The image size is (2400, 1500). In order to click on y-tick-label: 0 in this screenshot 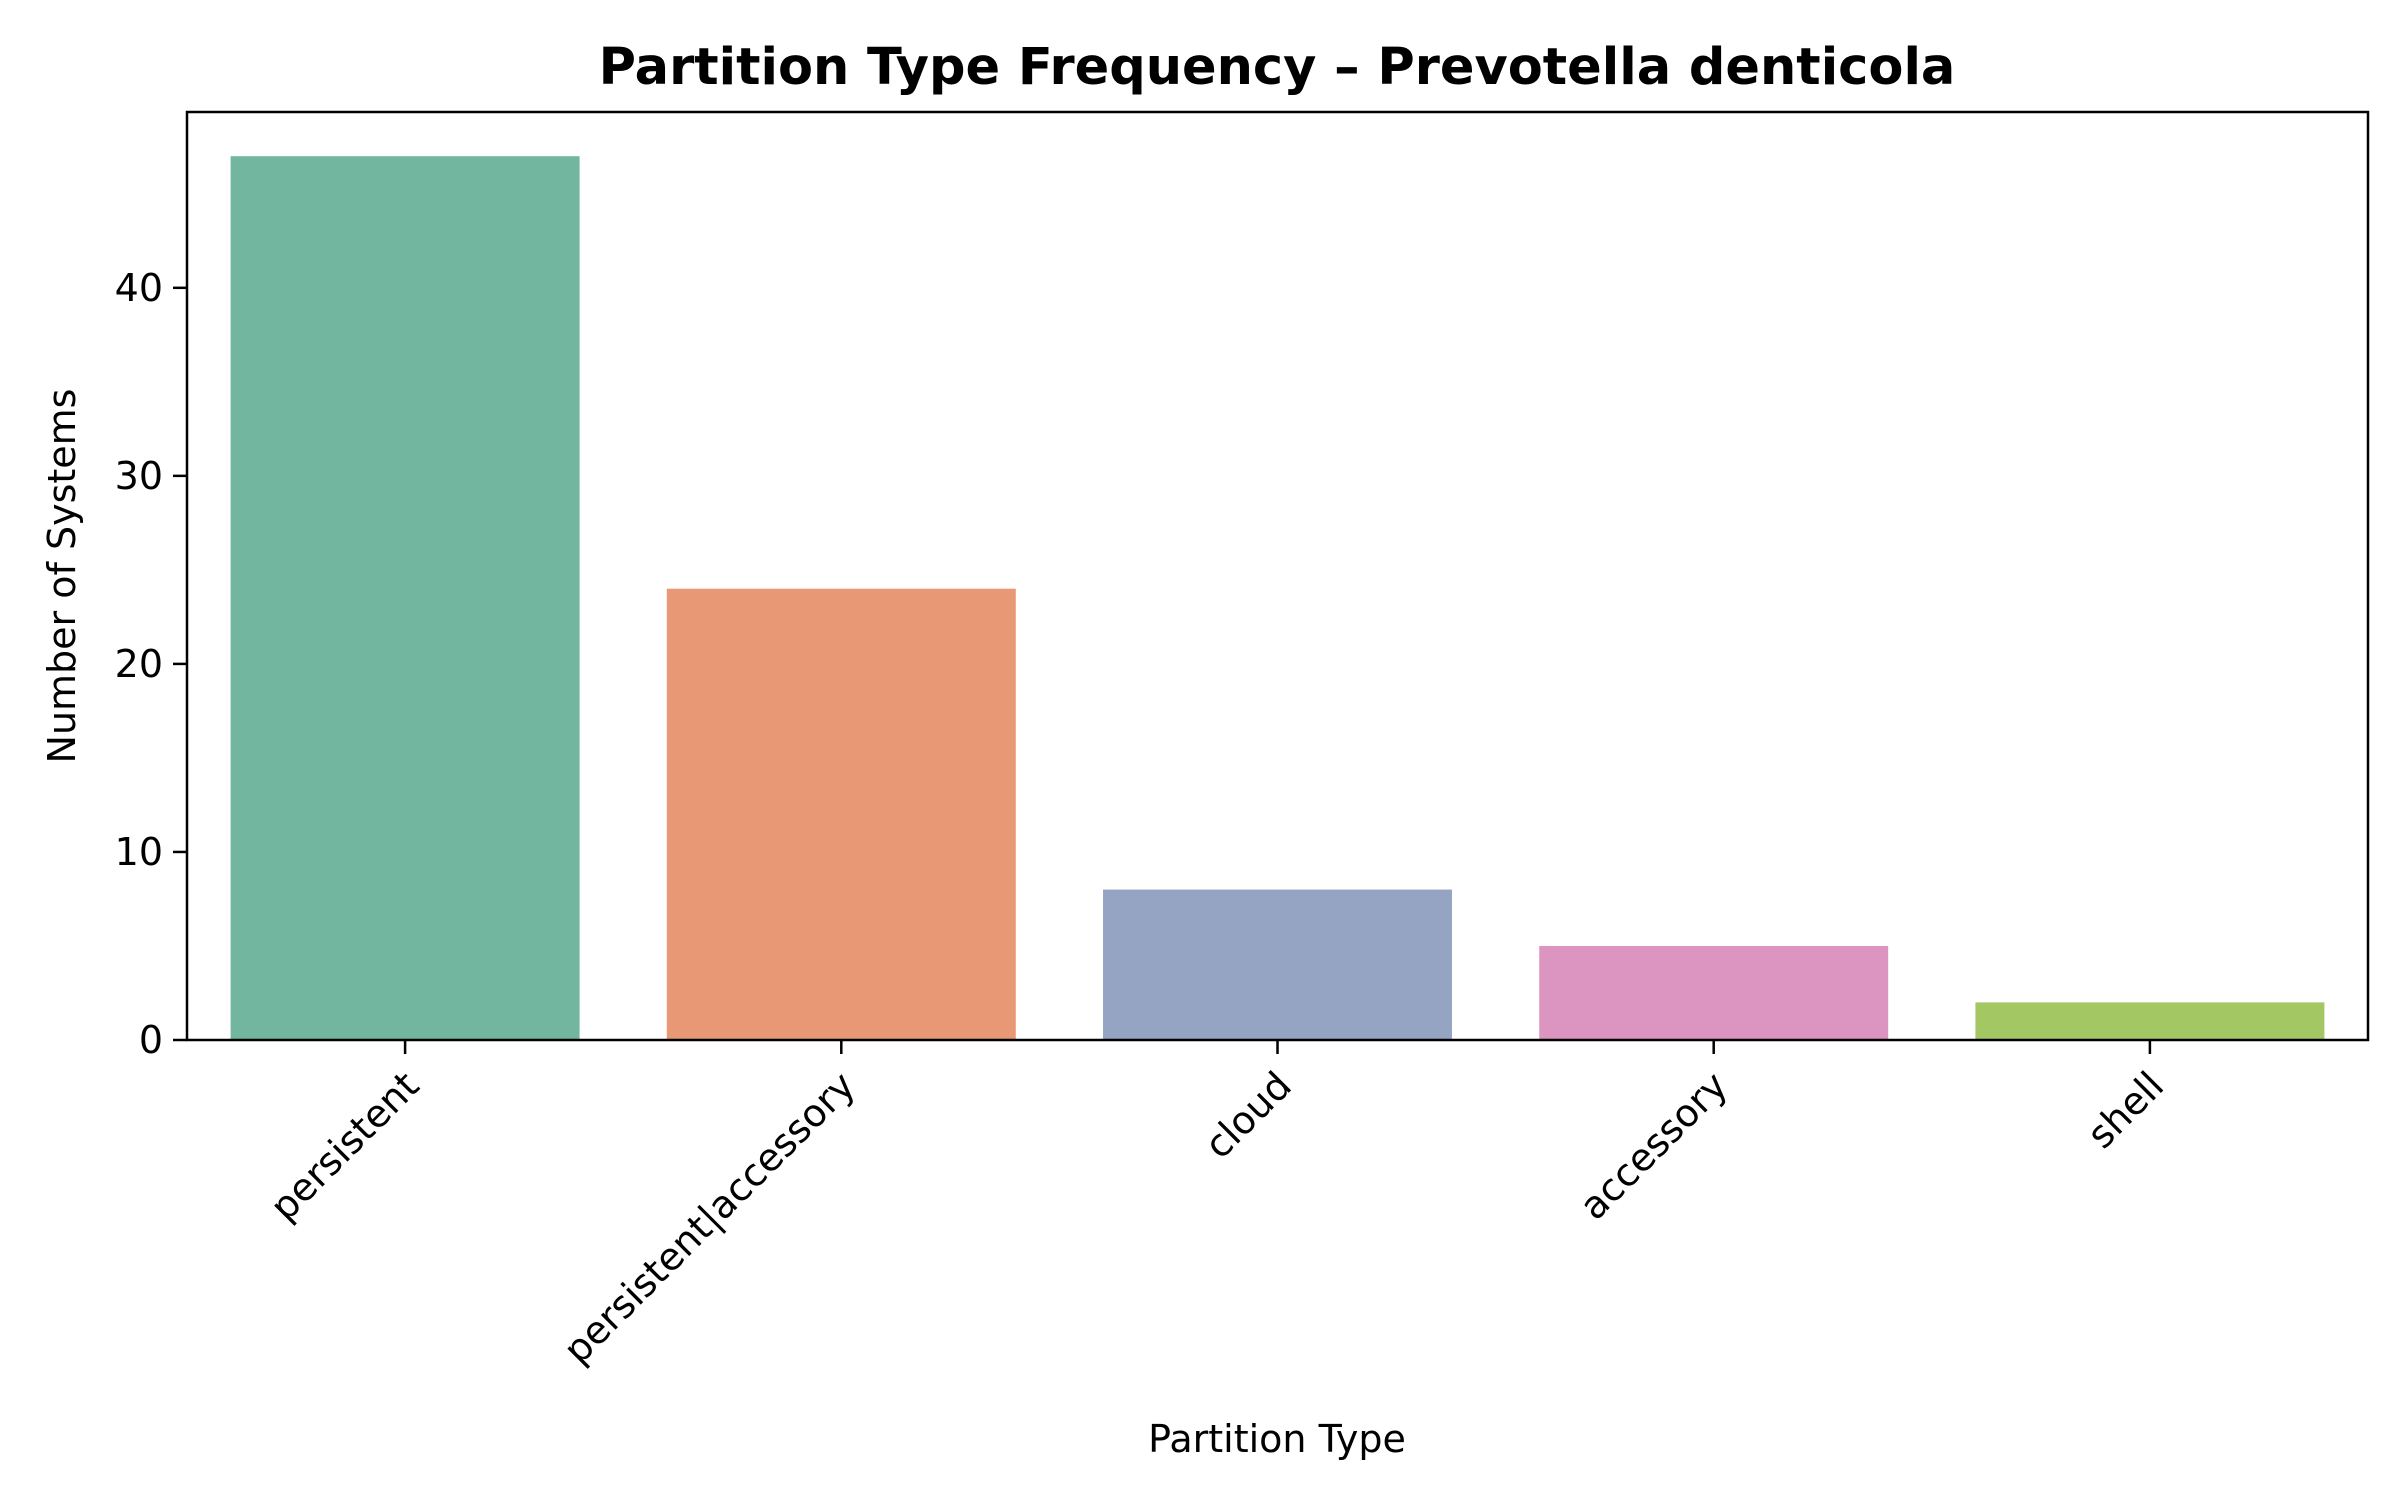, I will do `click(151, 1040)`.